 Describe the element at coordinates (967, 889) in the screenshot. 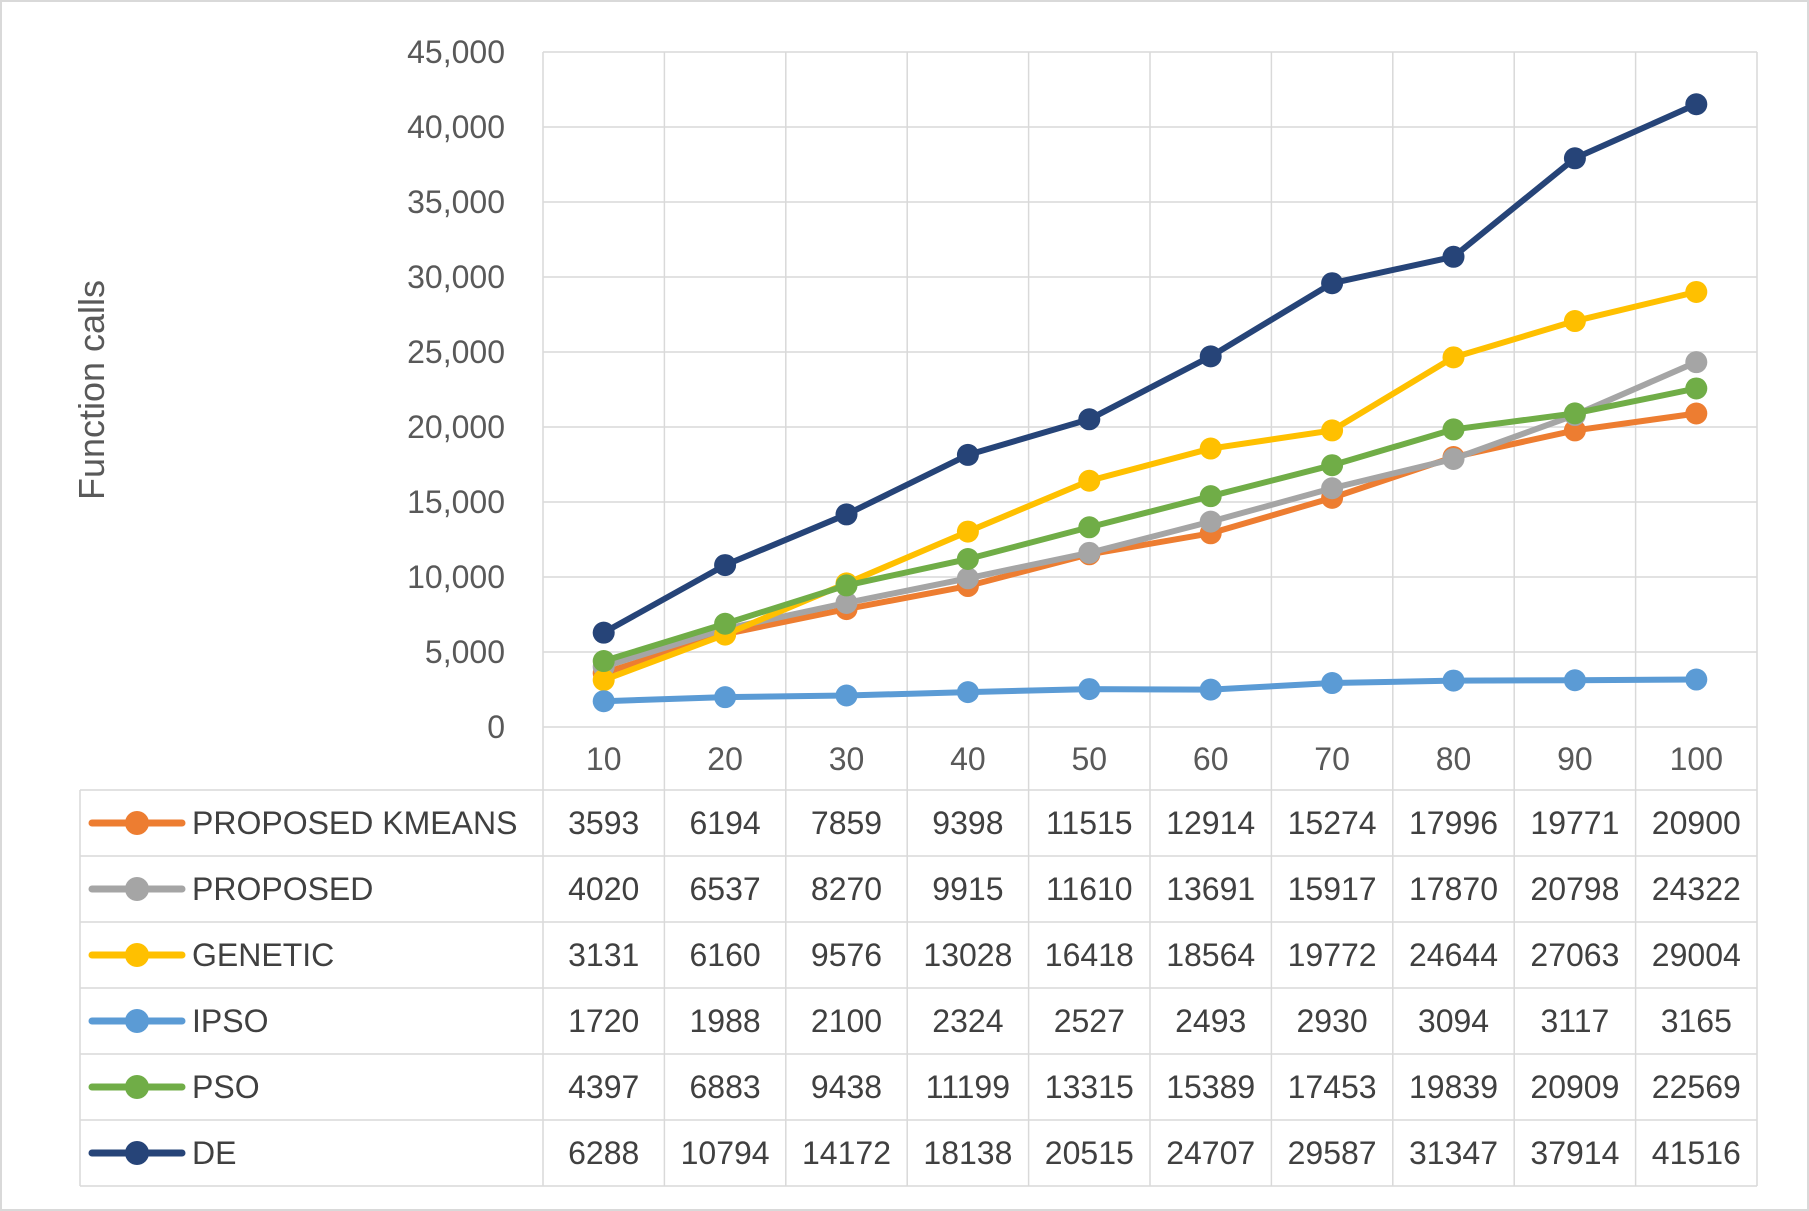

I see `table-cell: 9915` at that location.